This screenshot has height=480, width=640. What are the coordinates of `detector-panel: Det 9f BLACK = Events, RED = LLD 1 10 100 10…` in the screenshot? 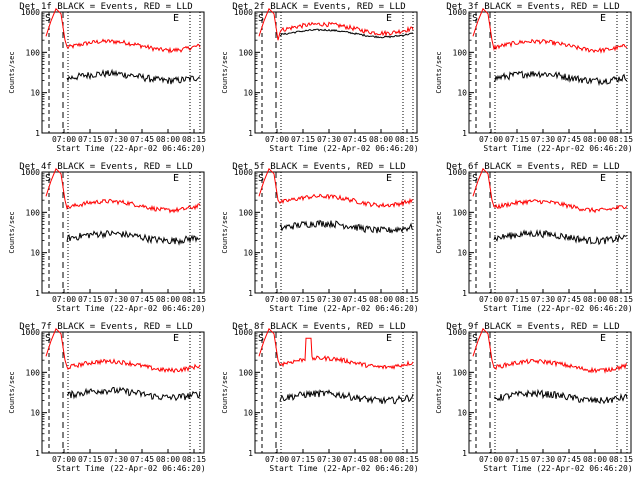 It's located at (534, 397).